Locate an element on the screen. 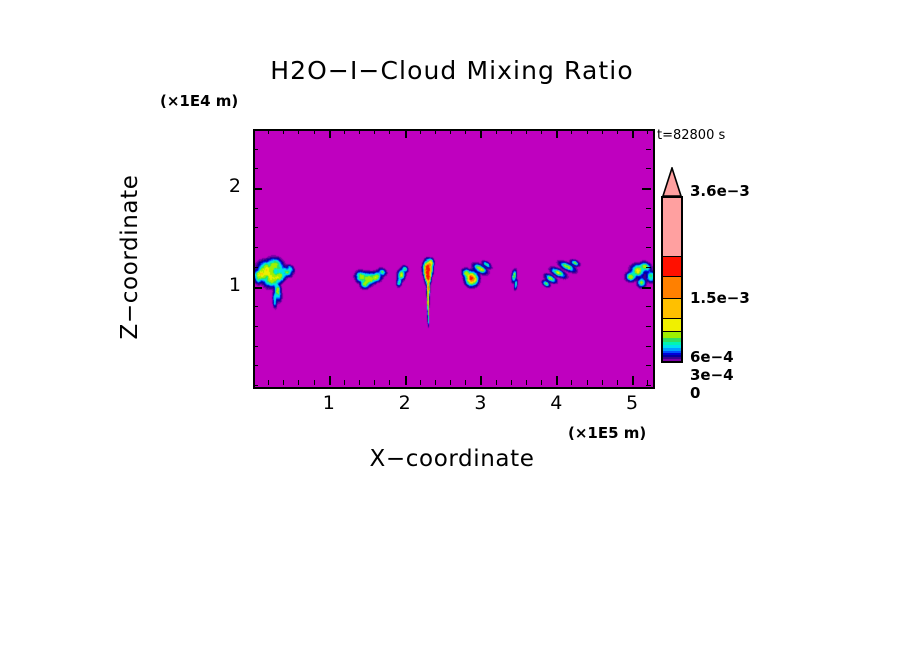 This screenshot has height=654, width=904. colorbar-extend-arrow-icon is located at coordinates (672, 182).